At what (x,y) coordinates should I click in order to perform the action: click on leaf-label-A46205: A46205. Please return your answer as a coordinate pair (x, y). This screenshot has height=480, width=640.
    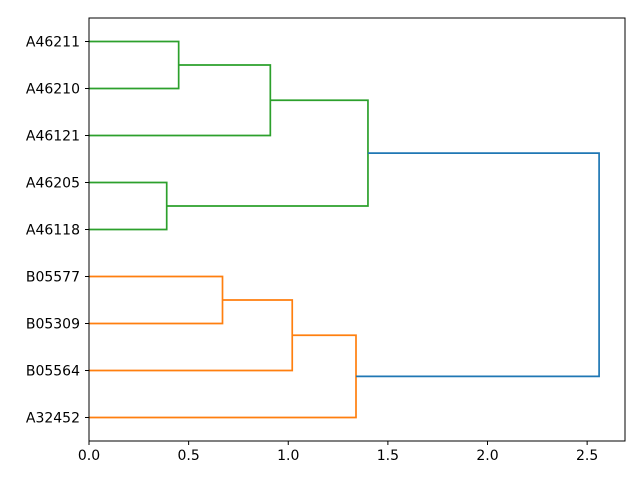
    Looking at the image, I should click on (53, 184).